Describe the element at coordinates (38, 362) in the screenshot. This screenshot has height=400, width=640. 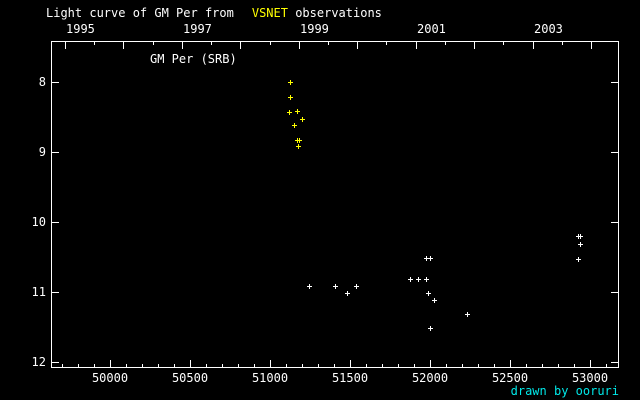
I see `y-axis-tick-label: 12` at that location.